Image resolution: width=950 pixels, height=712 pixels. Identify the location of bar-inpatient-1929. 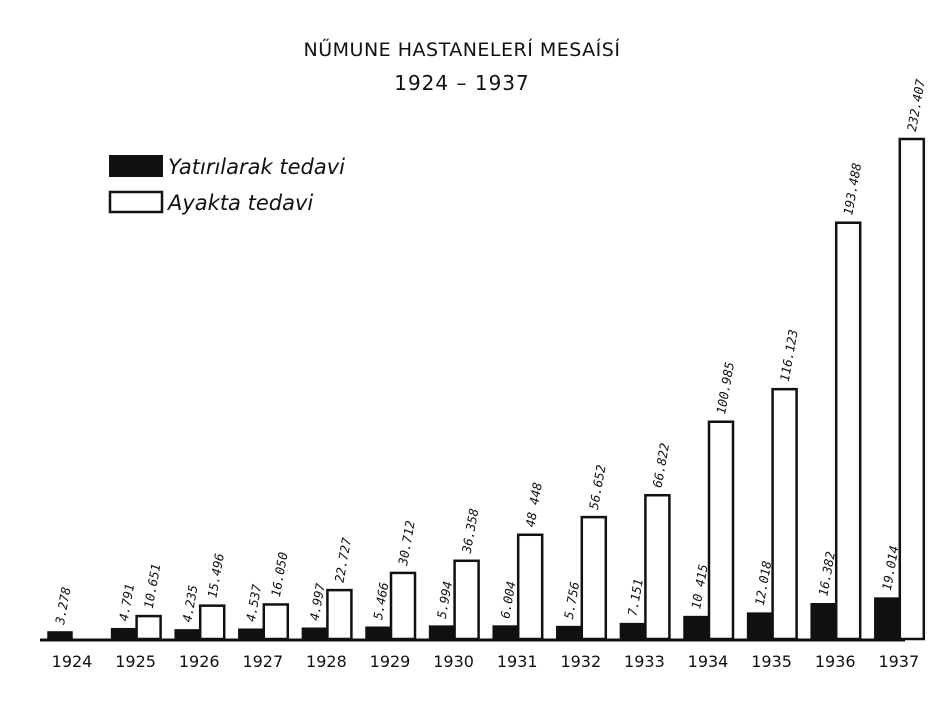
(378, 633).